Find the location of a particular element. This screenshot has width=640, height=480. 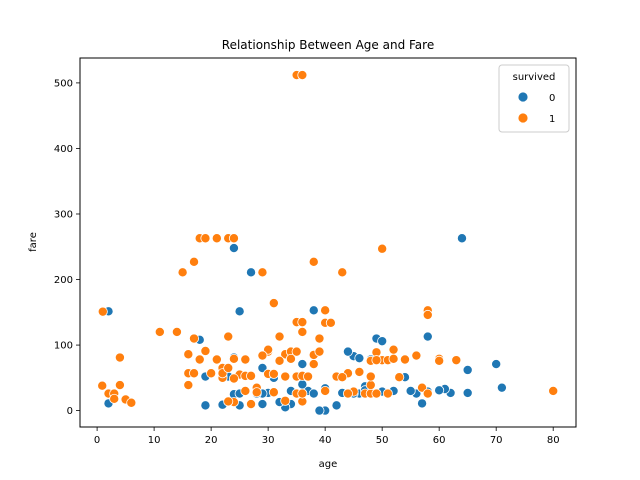

legend: survived 0 1 is located at coordinates (534, 98).